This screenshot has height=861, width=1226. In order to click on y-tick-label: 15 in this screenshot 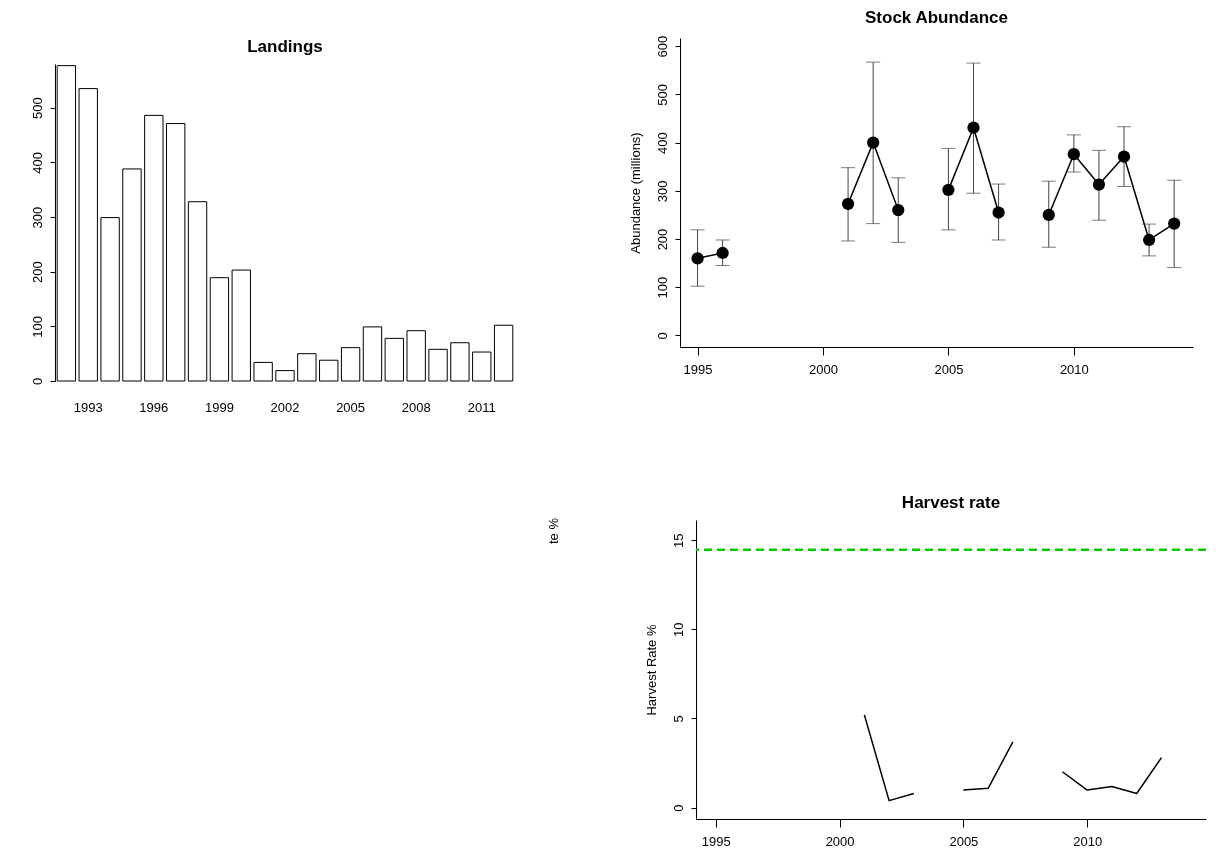, I will do `click(678, 540)`.